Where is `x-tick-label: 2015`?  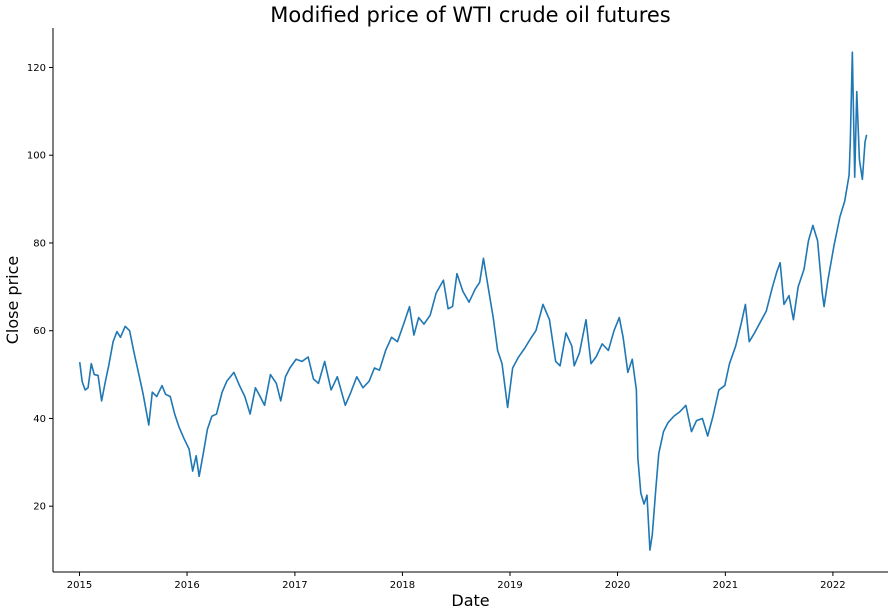
x-tick-label: 2015 is located at coordinates (79, 585).